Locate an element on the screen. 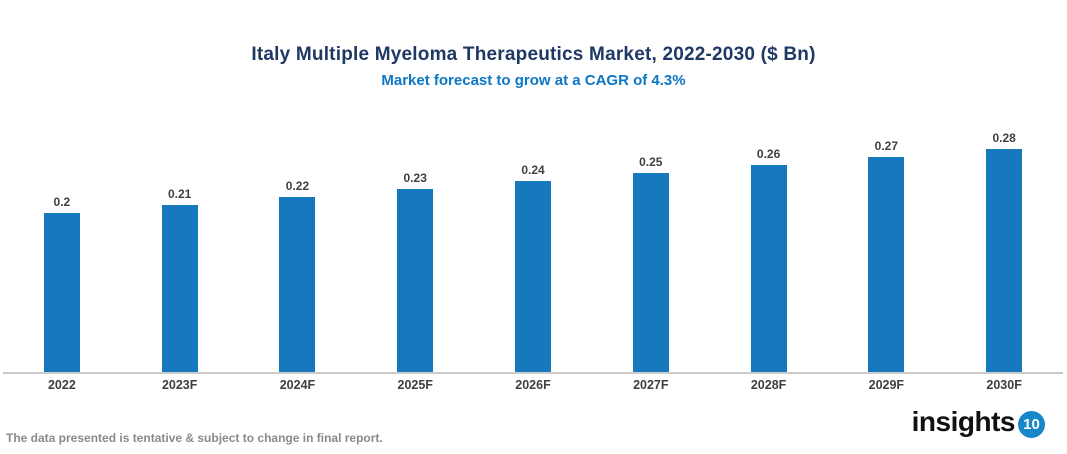 The width and height of the screenshot is (1067, 454). bar-value-label: 0.21 is located at coordinates (179, 194).